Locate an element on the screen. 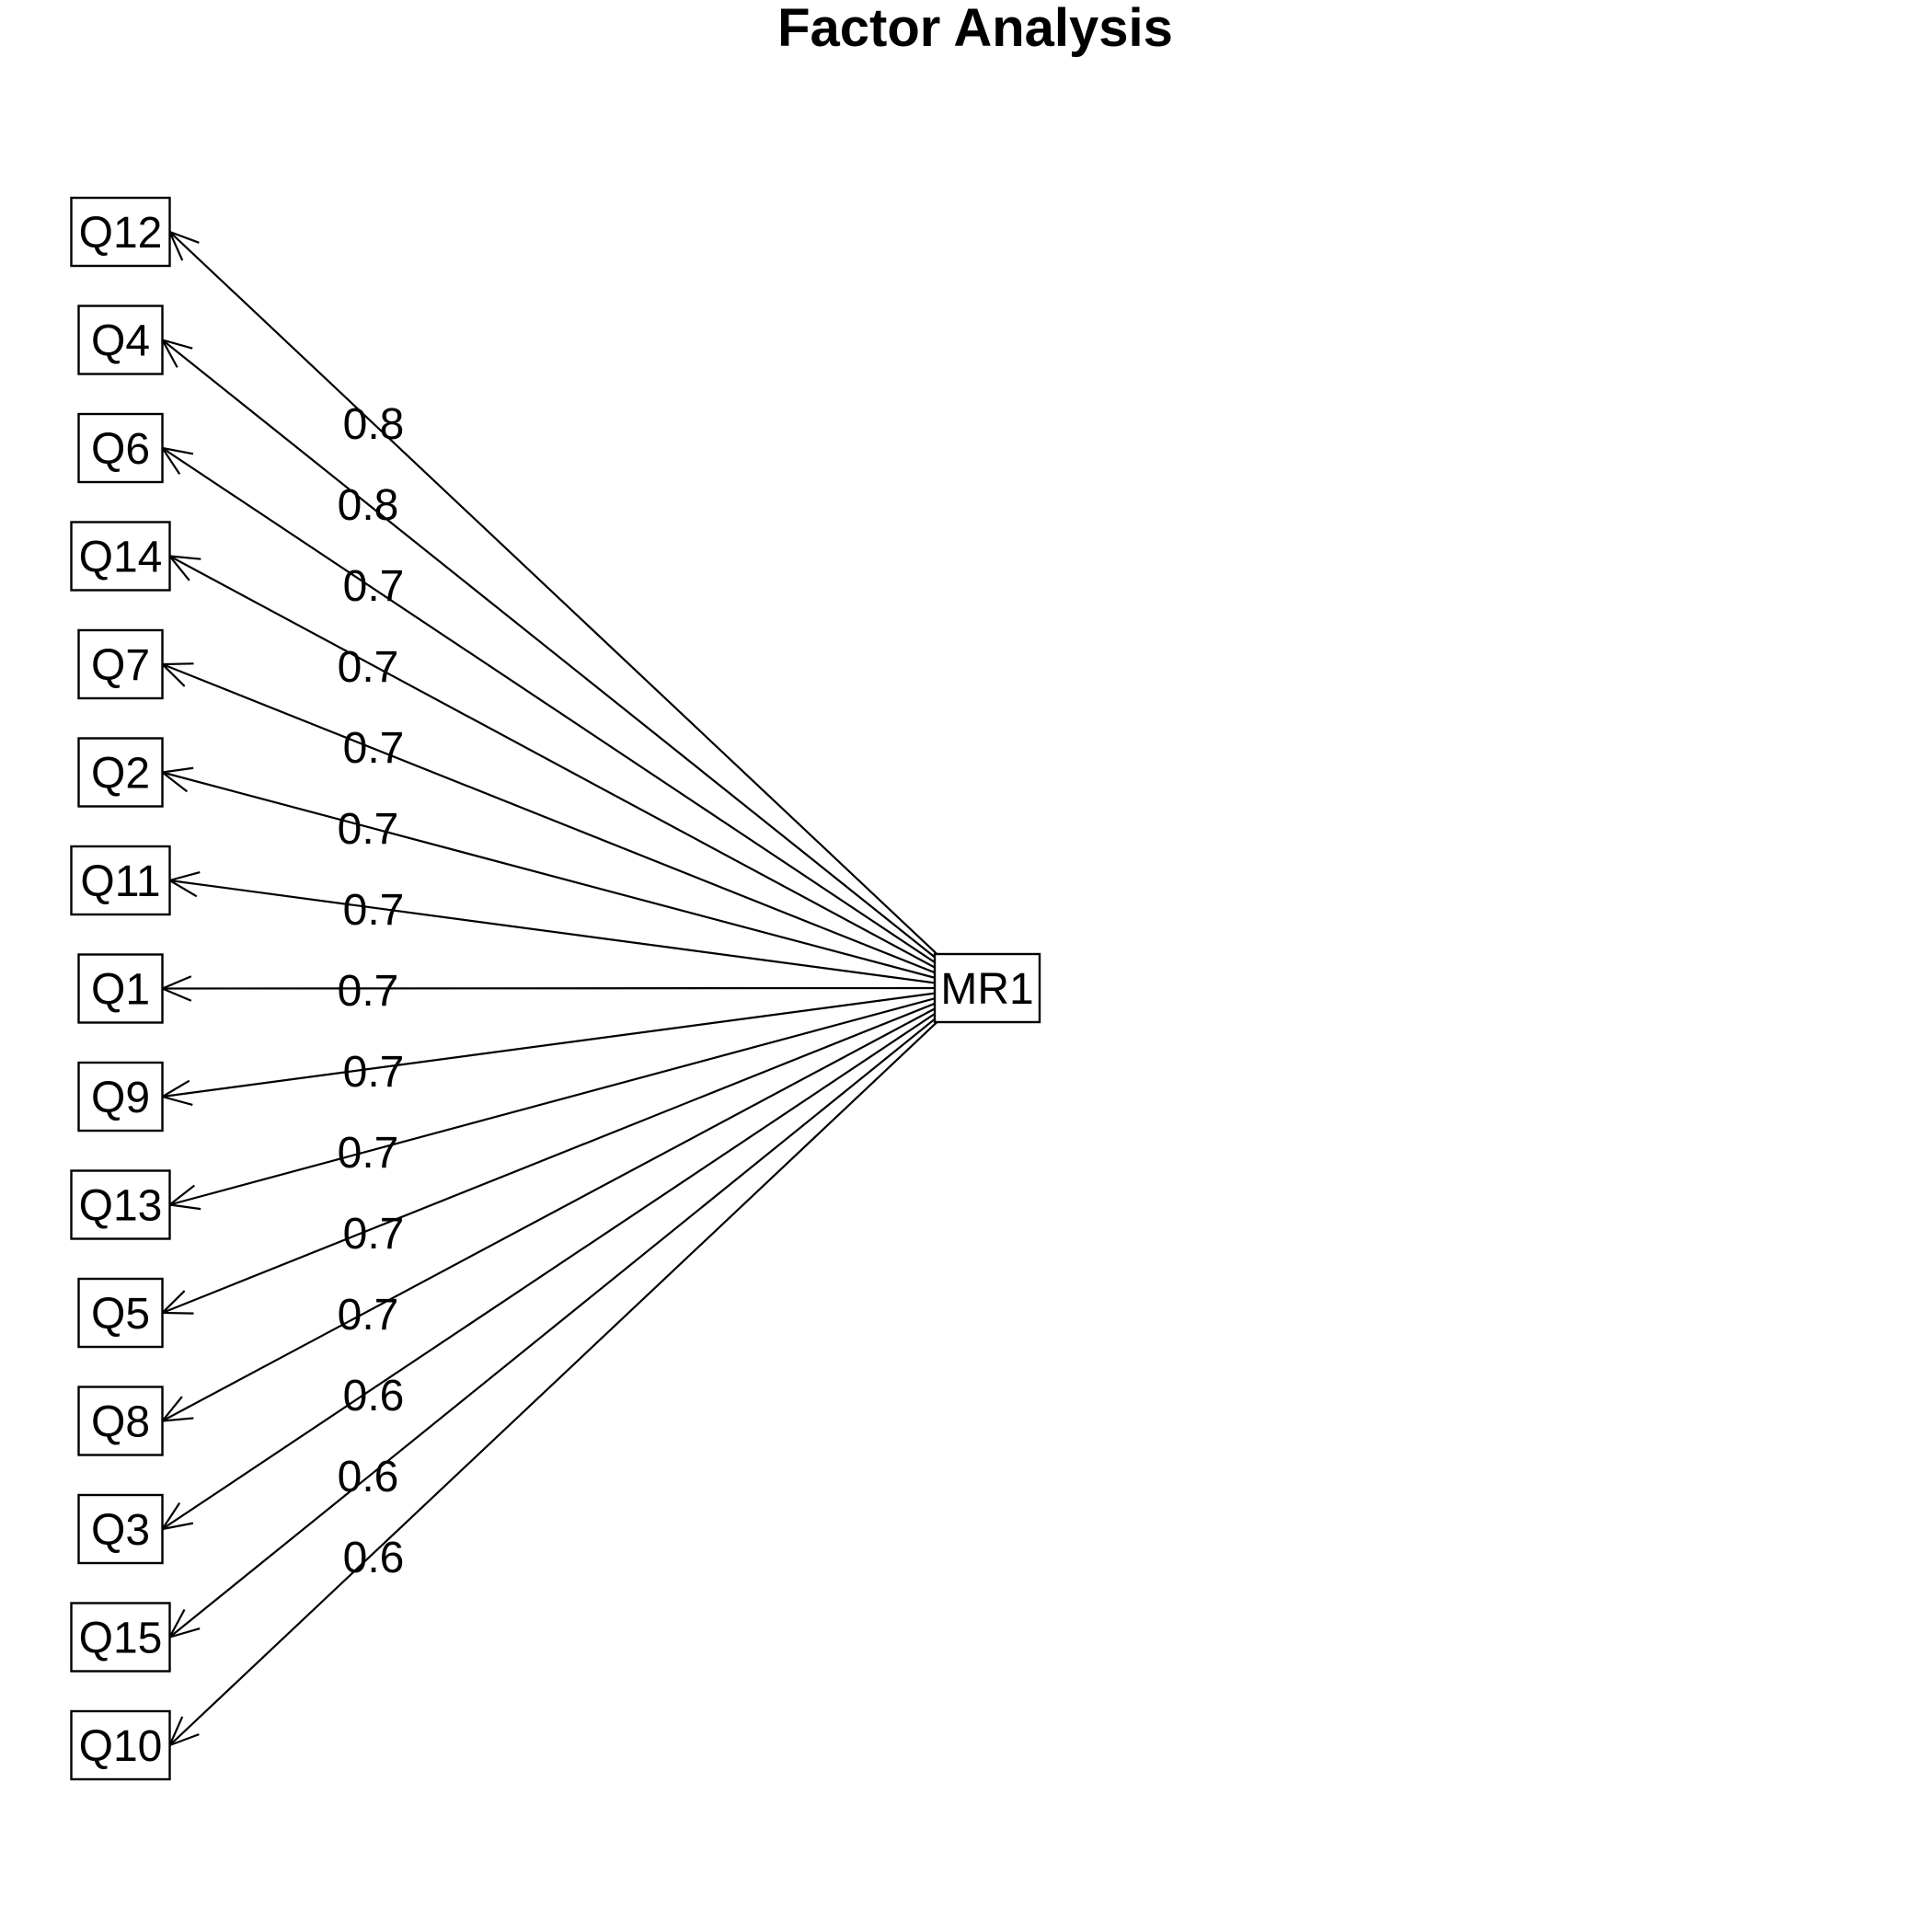  item-label: Q10 is located at coordinates (121, 1746).